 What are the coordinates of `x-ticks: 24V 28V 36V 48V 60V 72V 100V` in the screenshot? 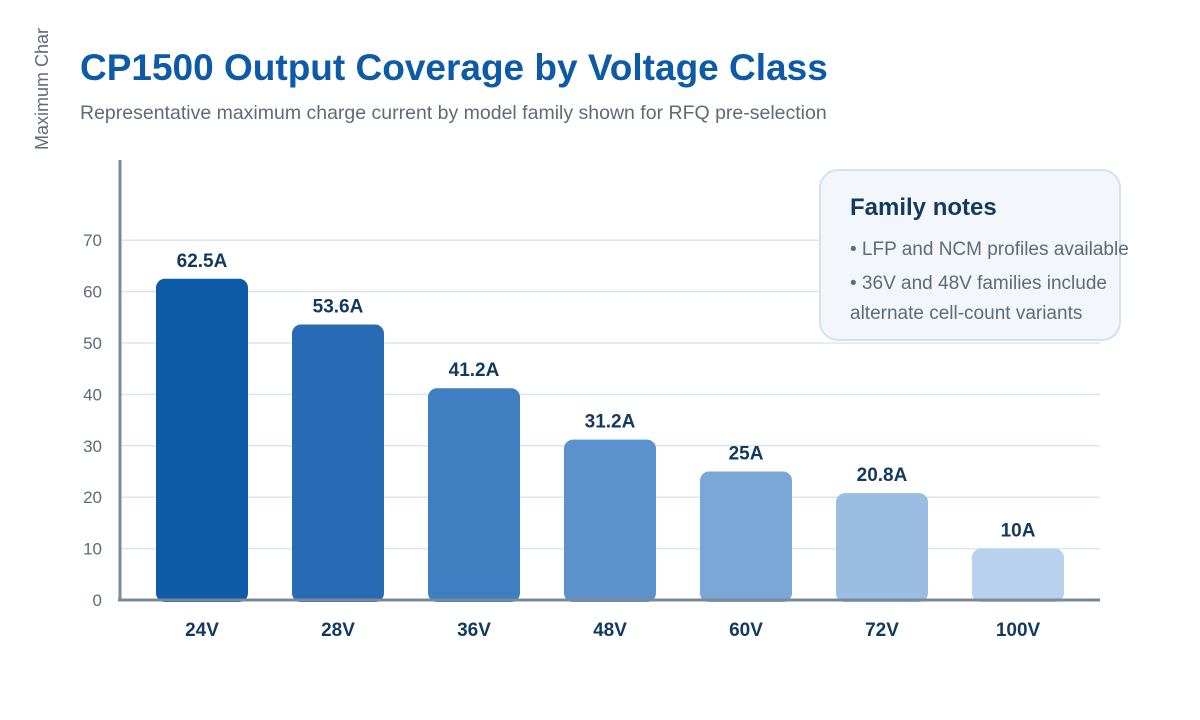 It's located at (612, 630).